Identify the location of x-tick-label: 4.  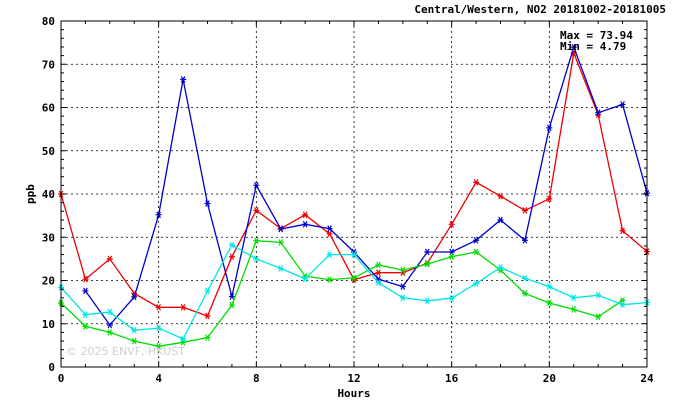
(158, 378).